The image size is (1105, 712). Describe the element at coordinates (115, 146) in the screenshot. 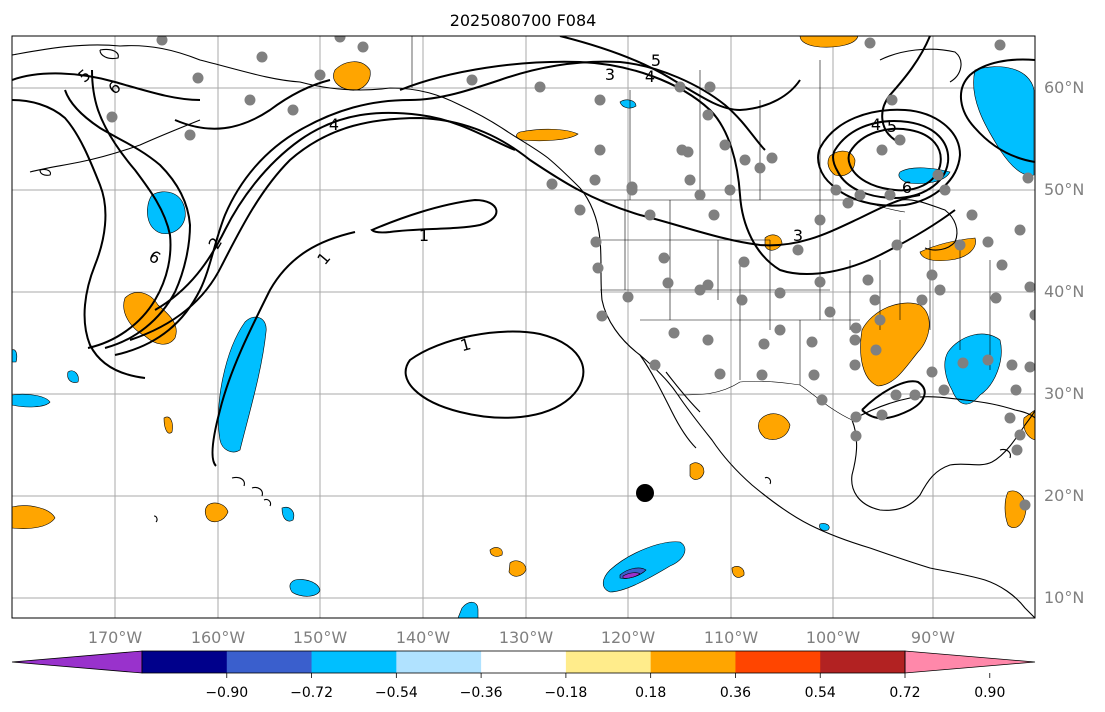

I see `aleutian-chain` at that location.